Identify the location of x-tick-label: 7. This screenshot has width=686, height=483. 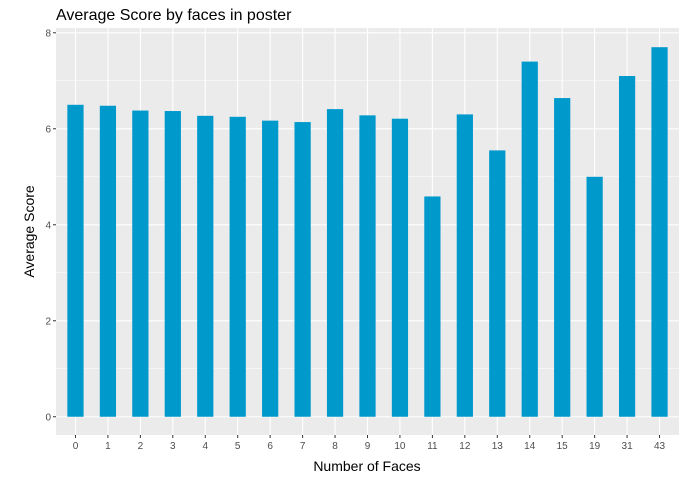
(303, 446).